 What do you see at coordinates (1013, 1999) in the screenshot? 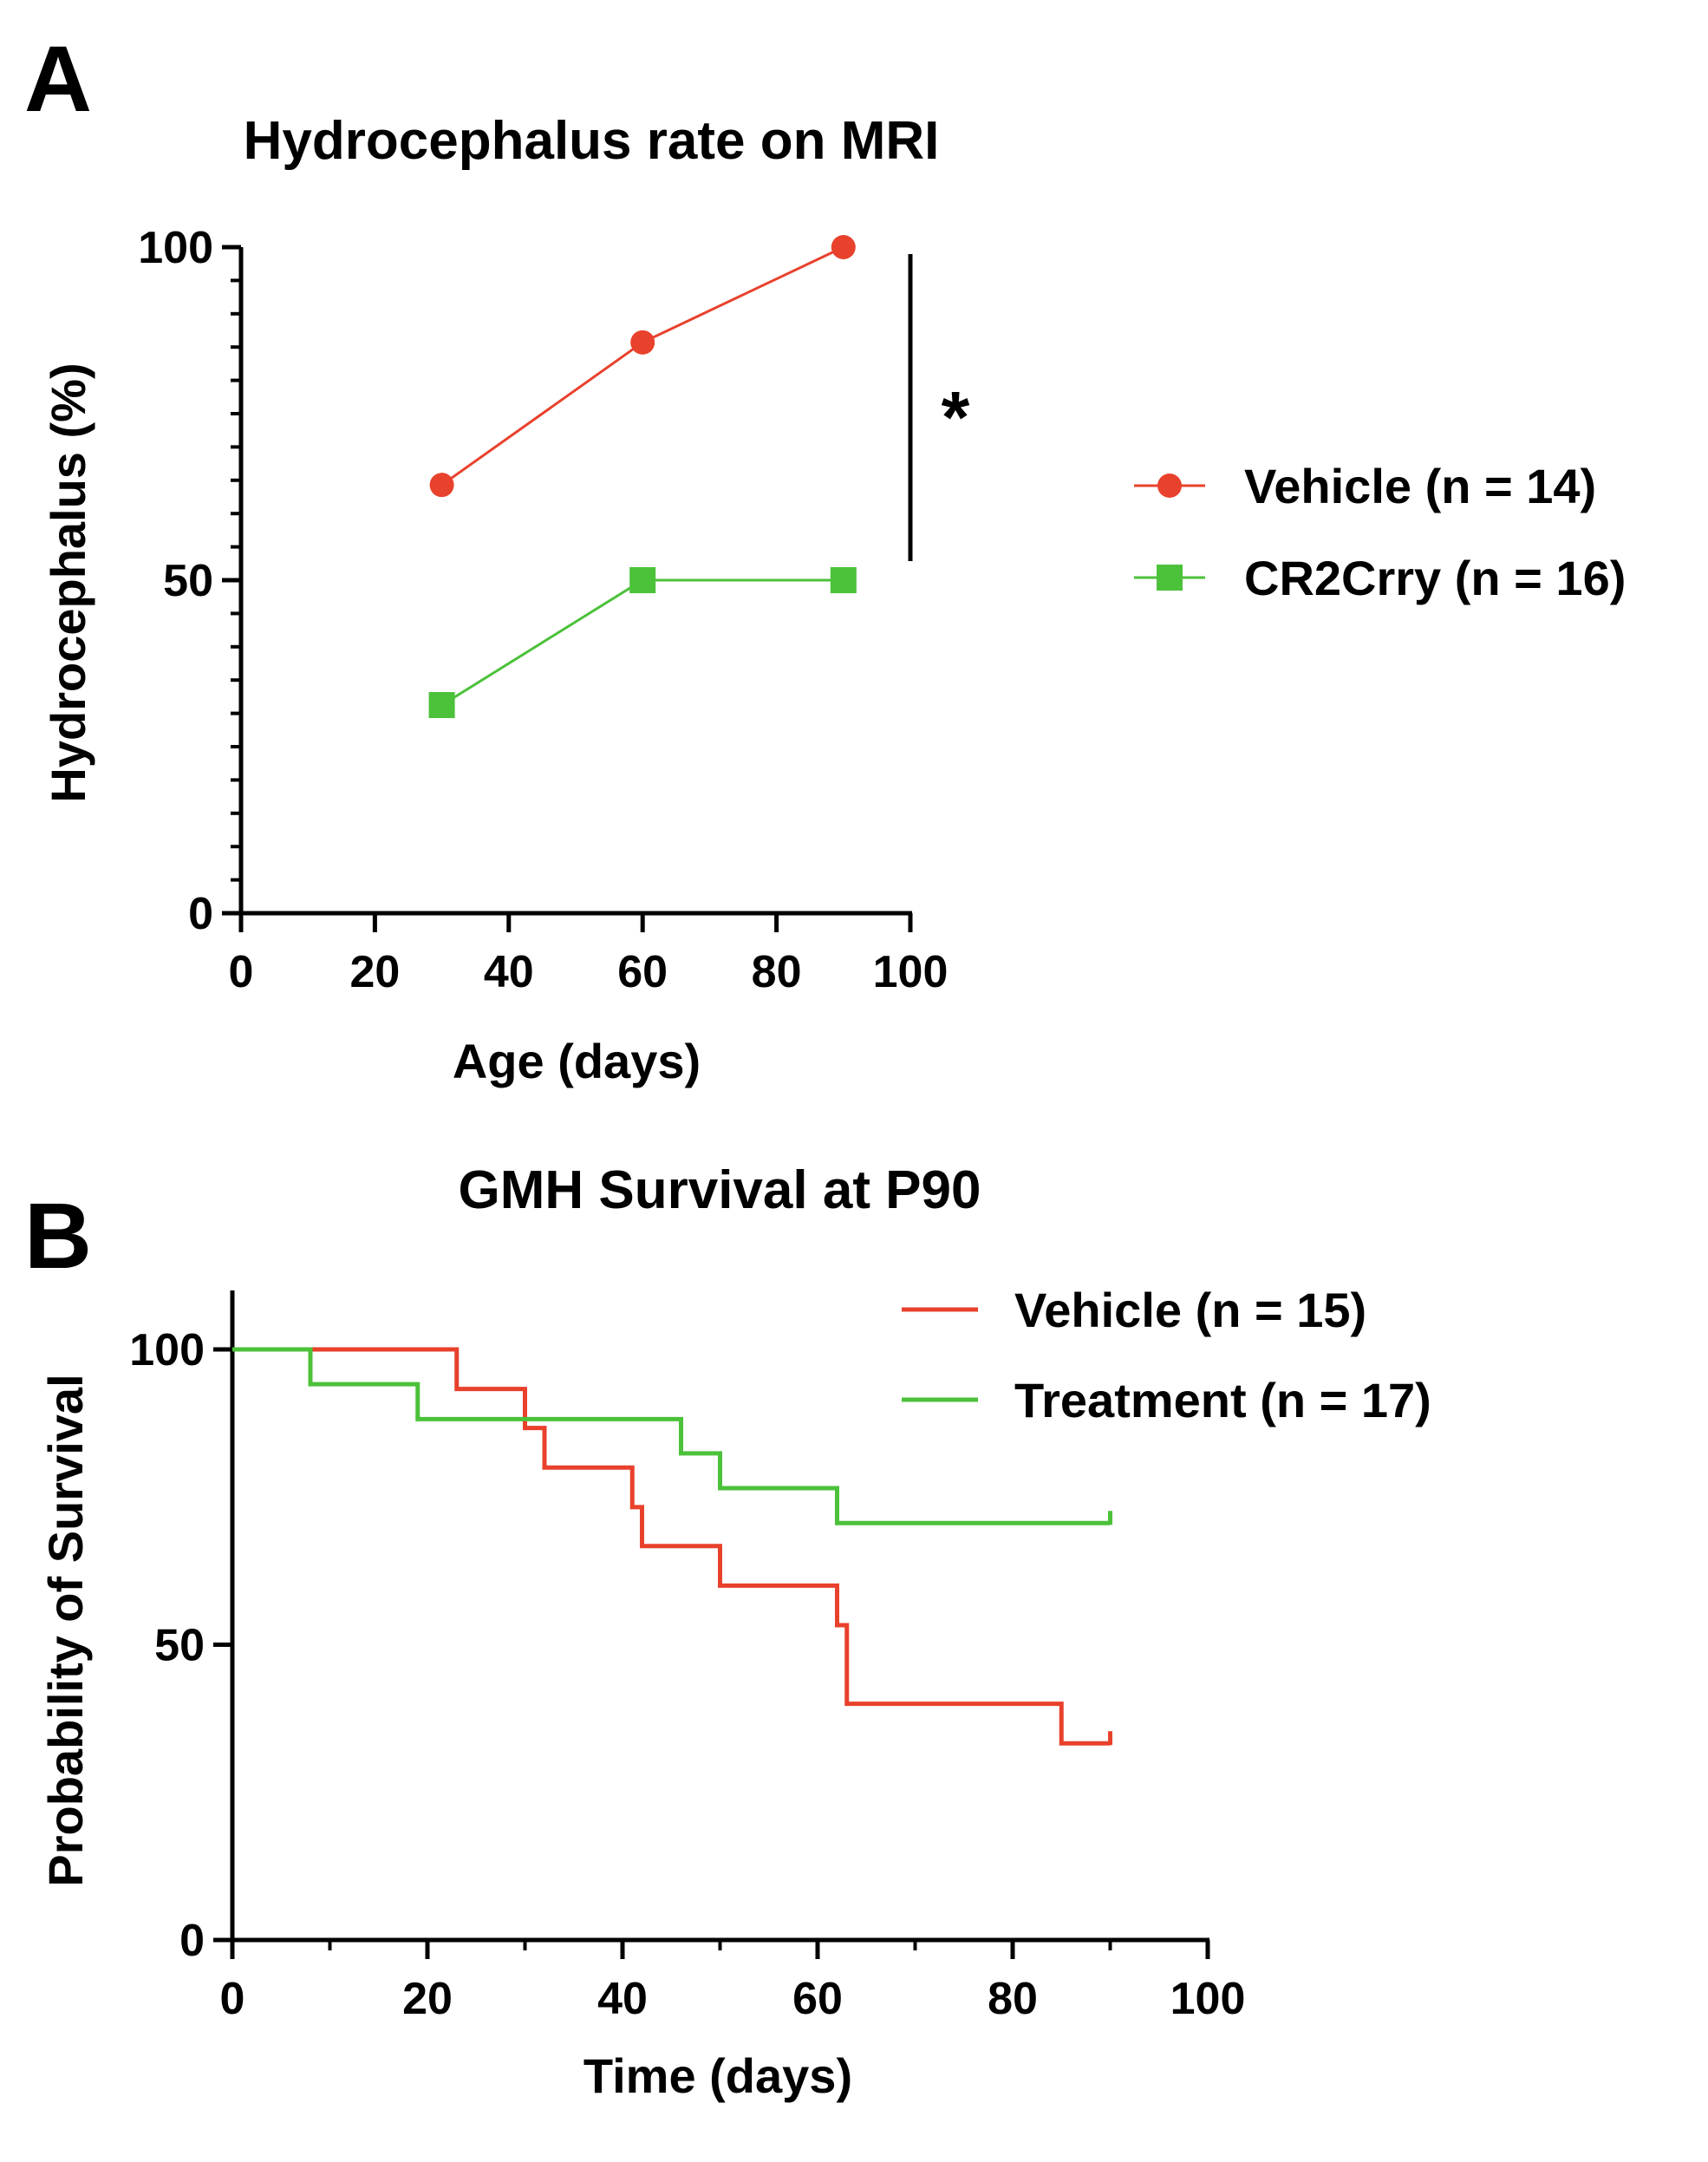
I see `panel-b-x-tick-label: 80` at bounding box center [1013, 1999].